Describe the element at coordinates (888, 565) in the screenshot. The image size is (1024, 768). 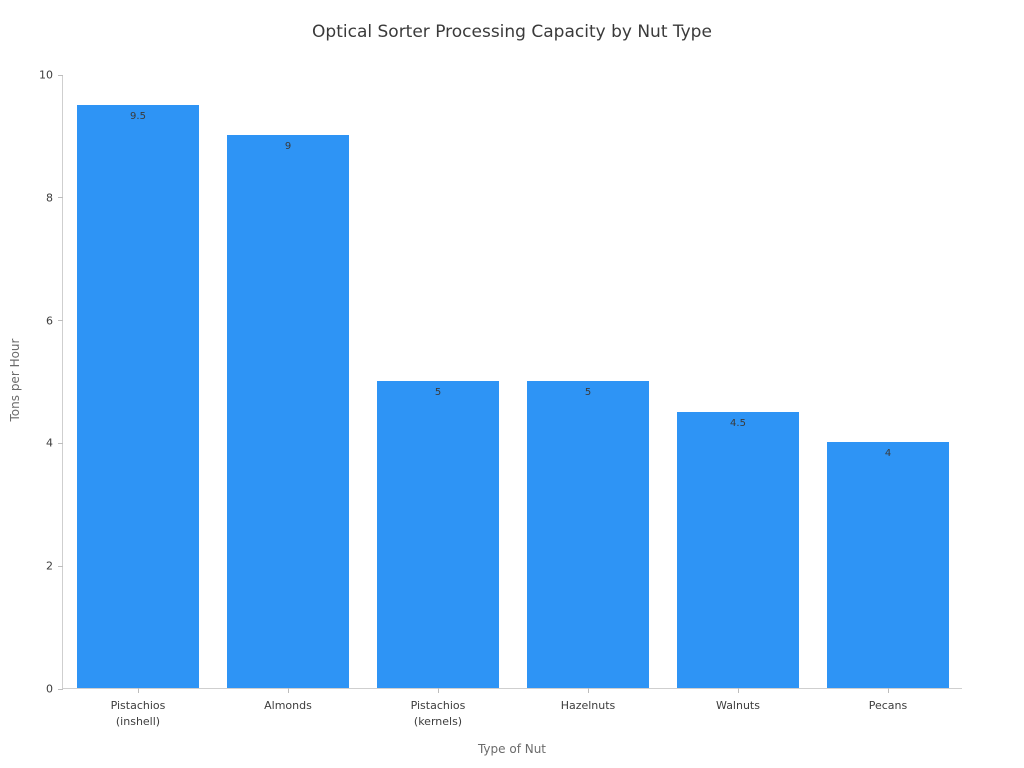
I see `bar: 4` at that location.